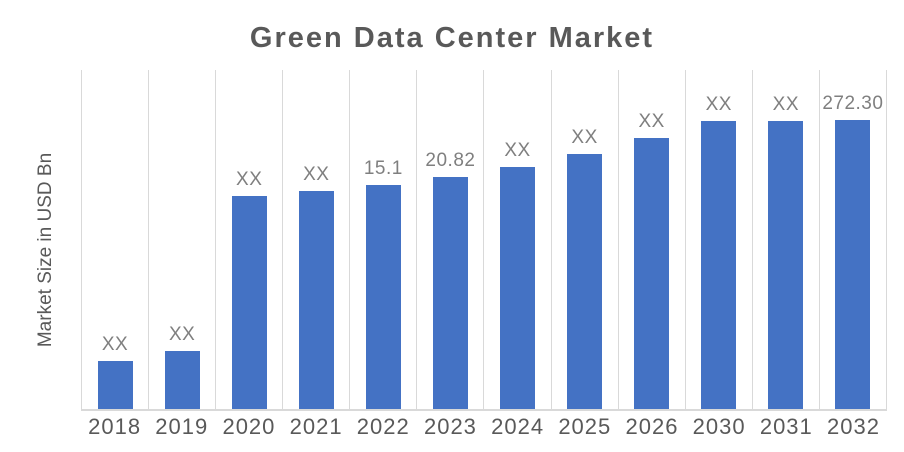 The image size is (904, 452). I want to click on x-axis-label-2021: 2021, so click(316, 426).